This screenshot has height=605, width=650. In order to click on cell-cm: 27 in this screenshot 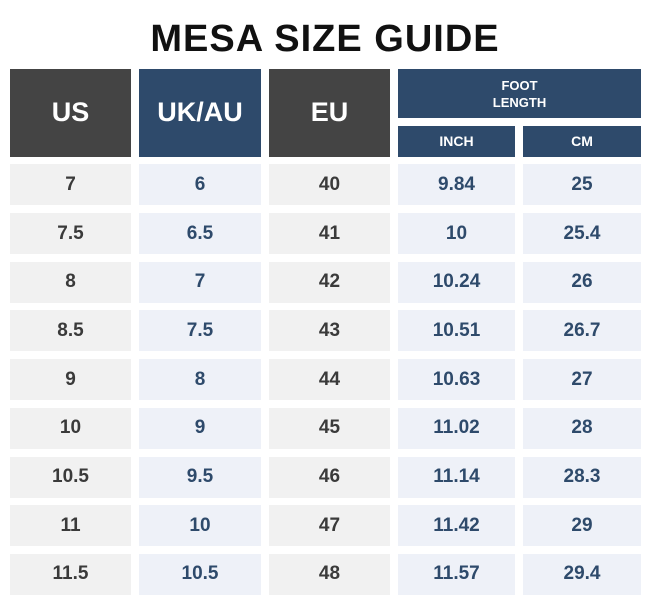, I will do `click(582, 380)`.